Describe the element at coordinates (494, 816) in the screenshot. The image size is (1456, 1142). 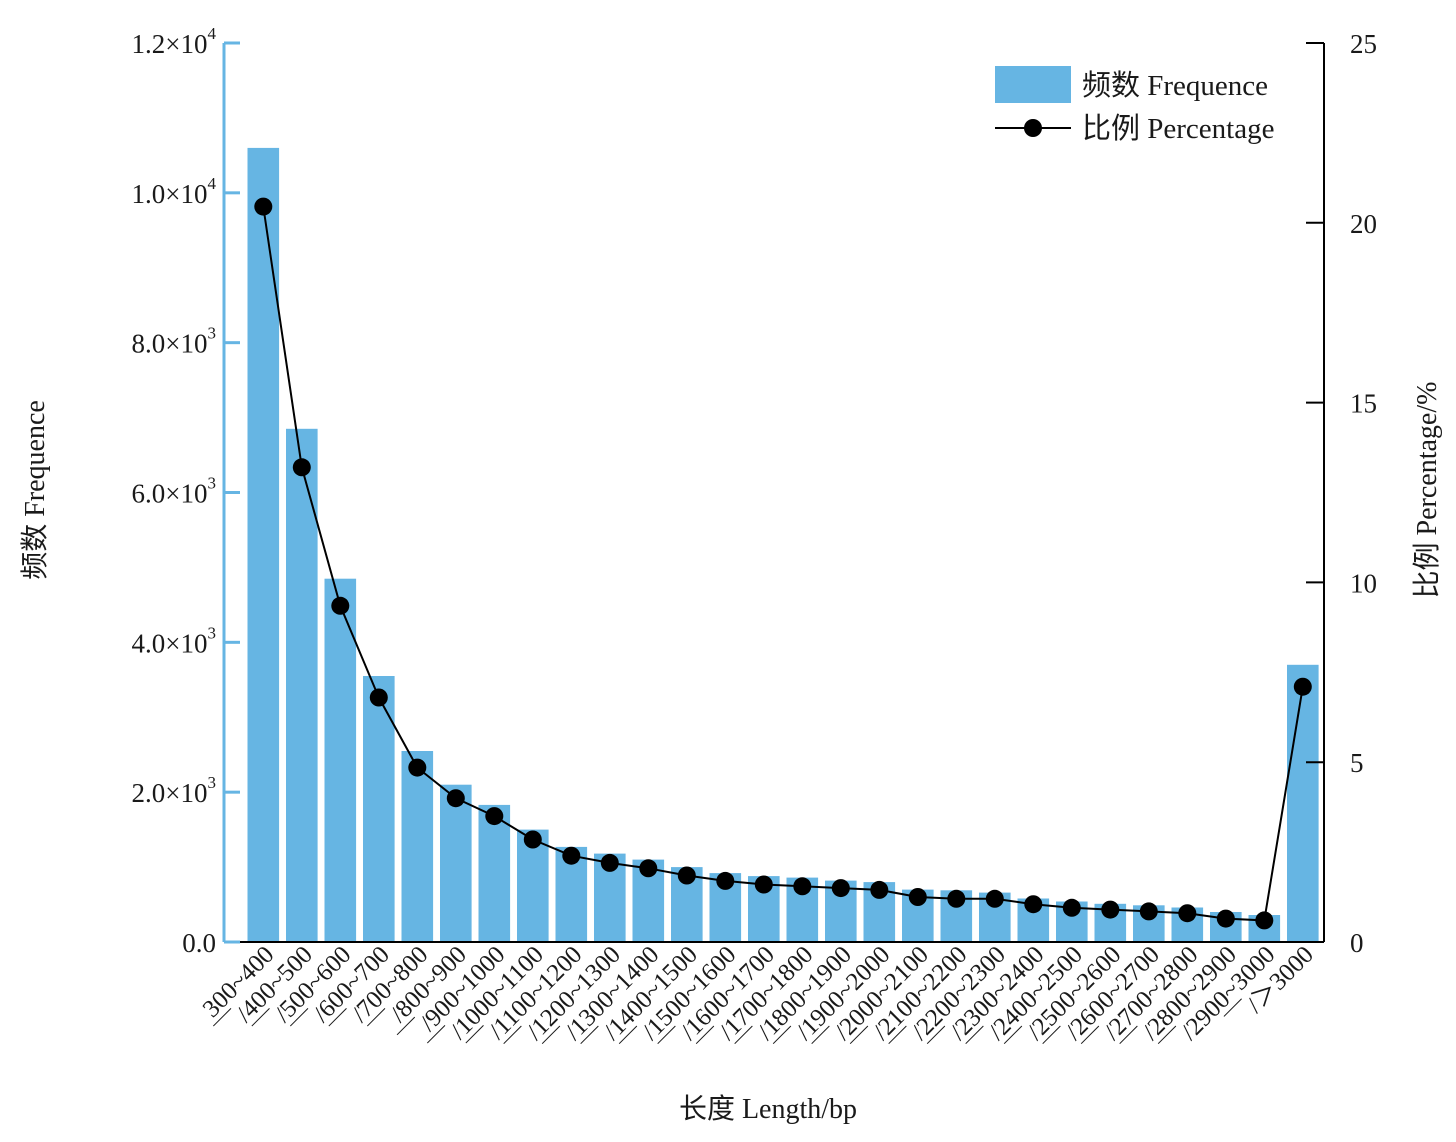
I see `point-900~1000` at that location.